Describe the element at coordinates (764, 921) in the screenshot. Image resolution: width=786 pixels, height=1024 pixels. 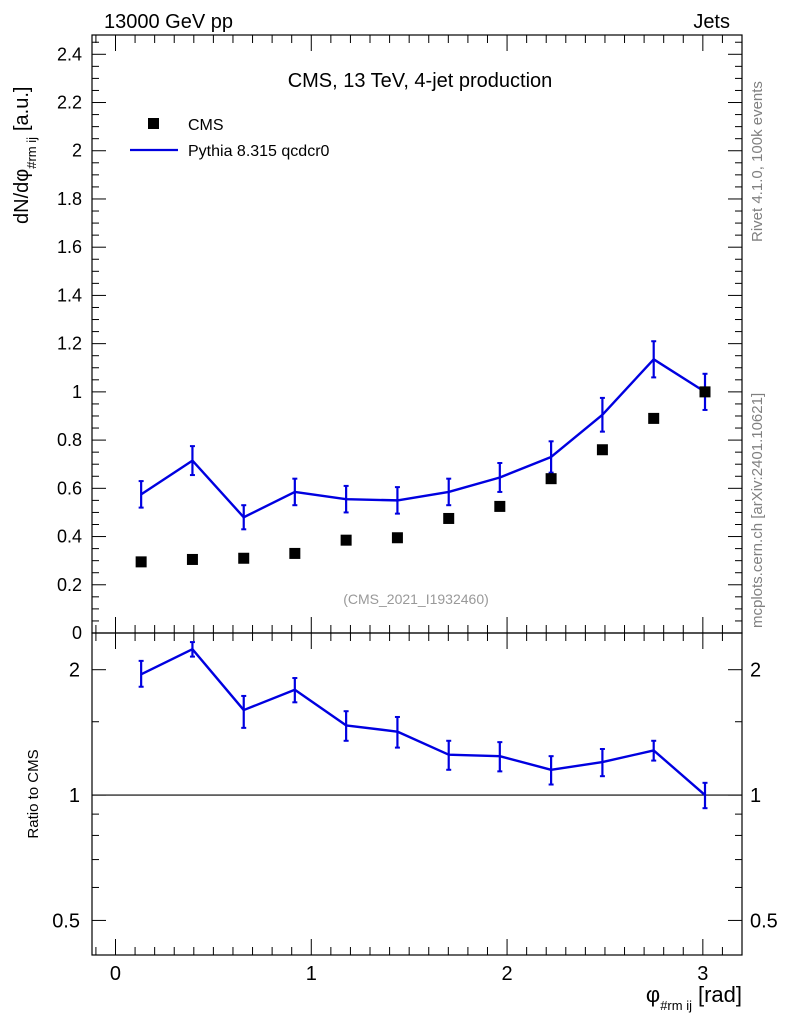
I see `ratio-y-tick-label-right: 0.5` at that location.